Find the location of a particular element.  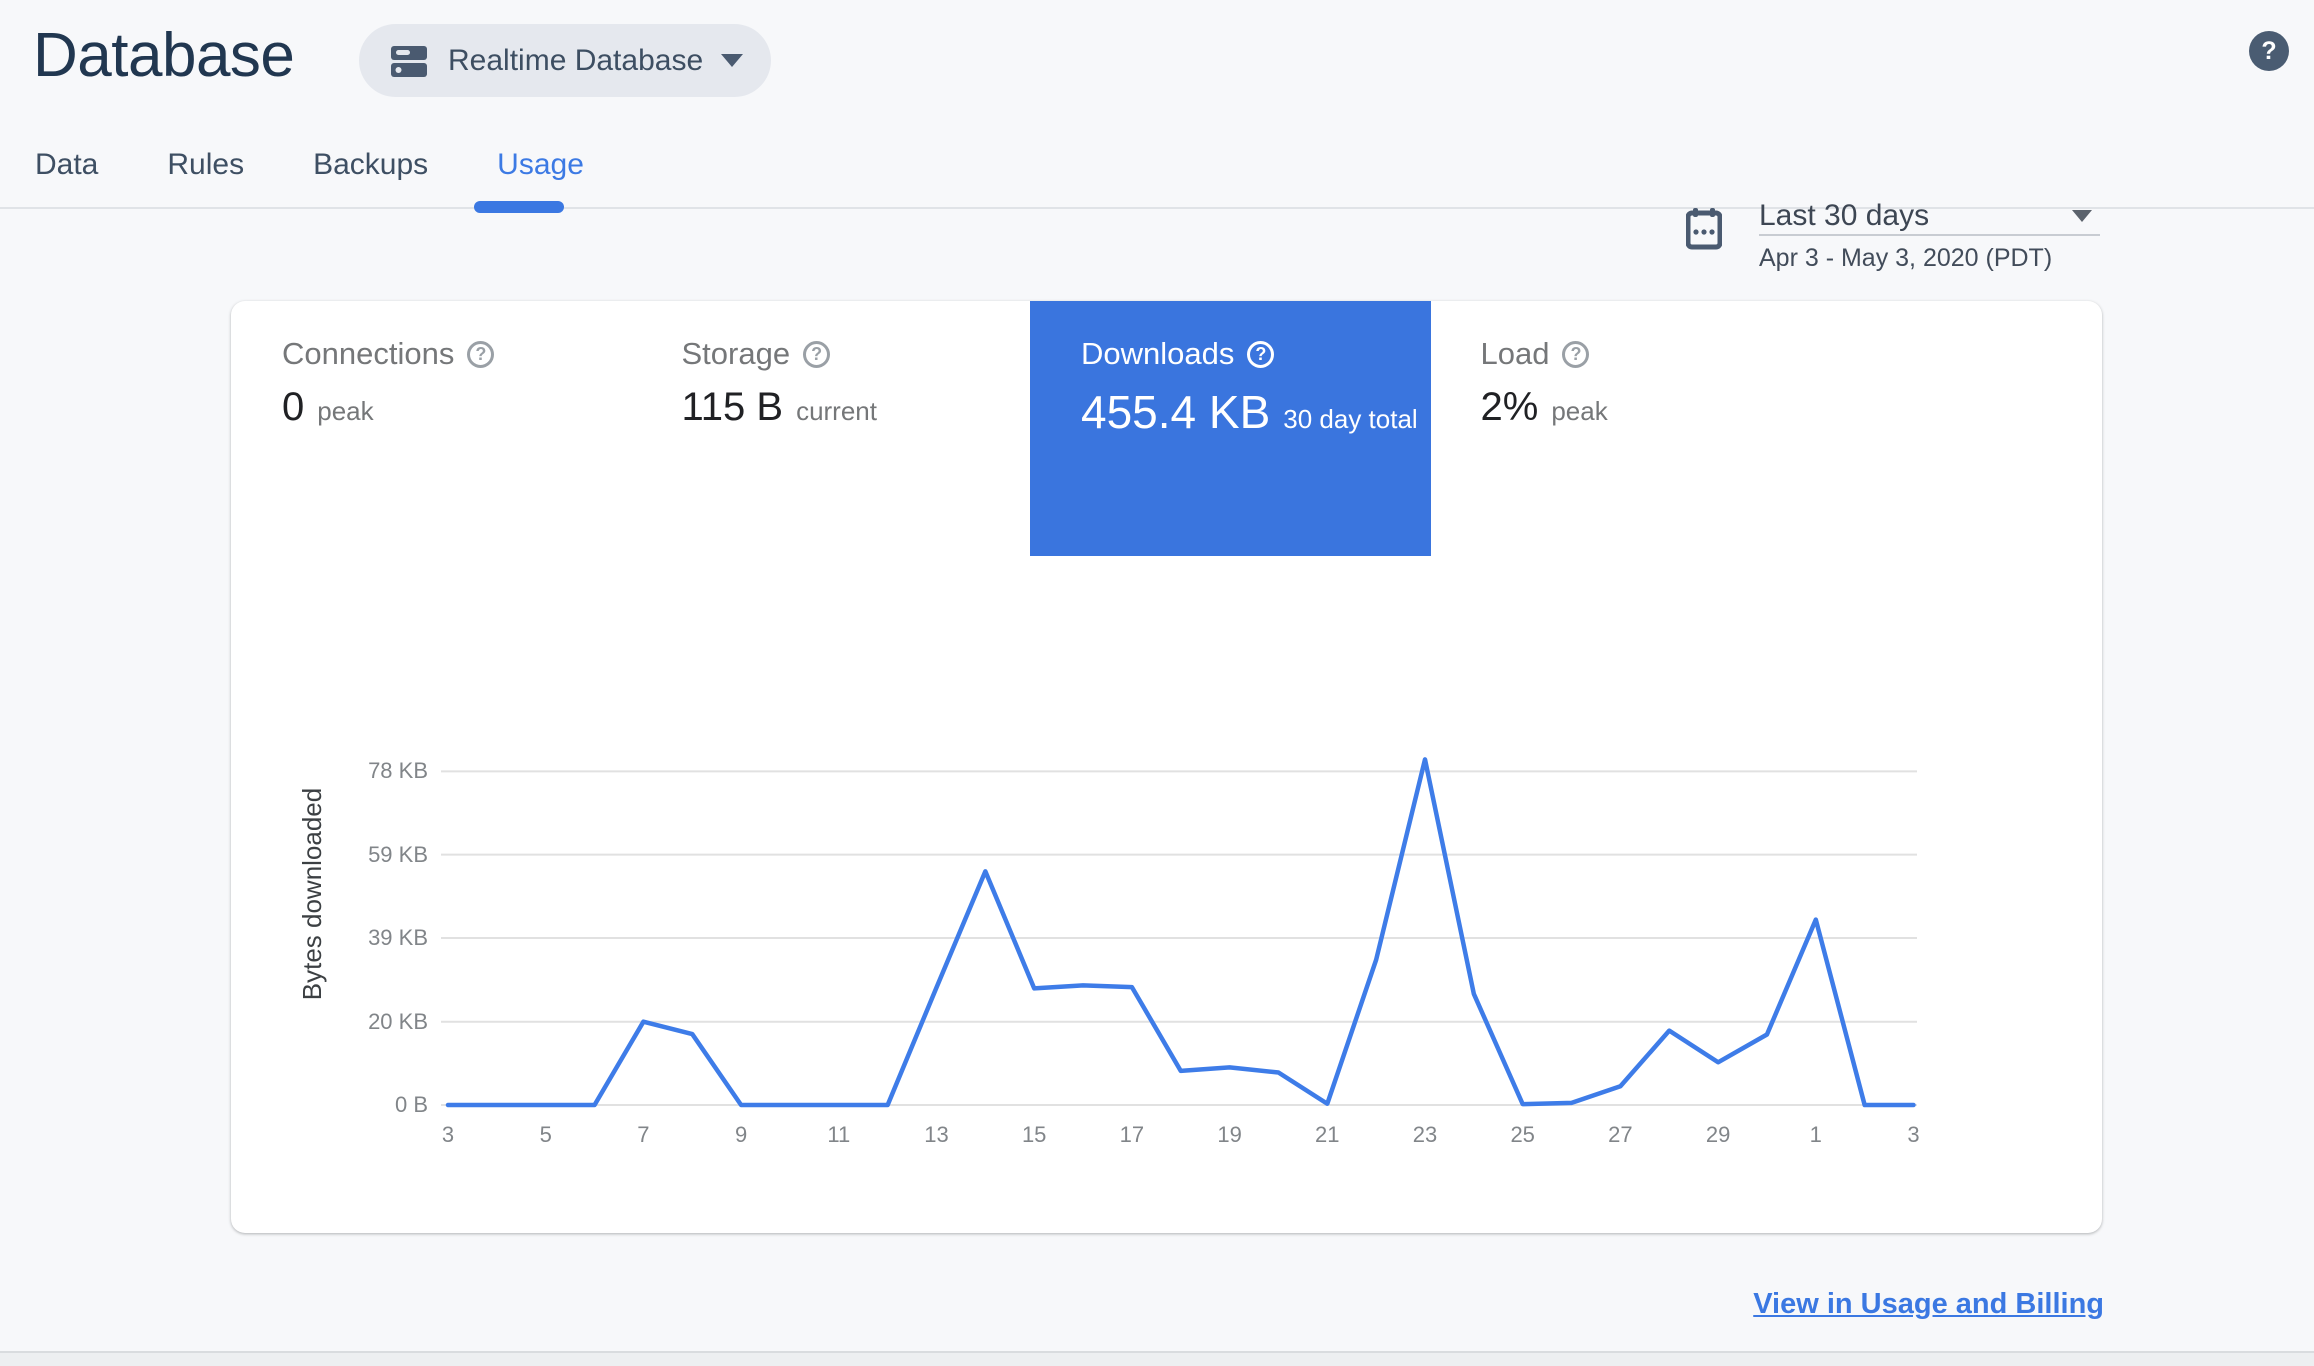

tab-usage: Usage is located at coordinates (540, 164).